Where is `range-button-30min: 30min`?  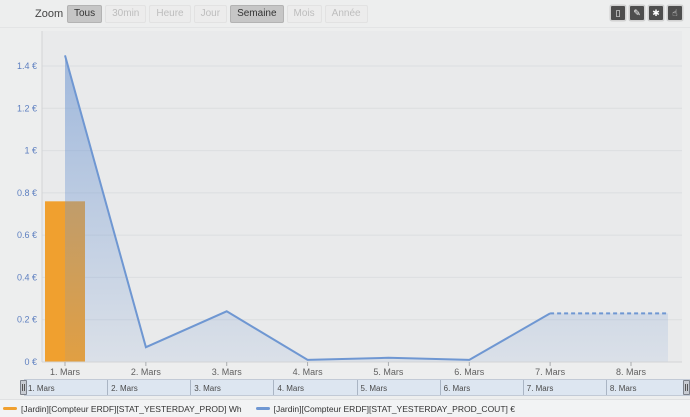 range-button-30min: 30min is located at coordinates (126, 14).